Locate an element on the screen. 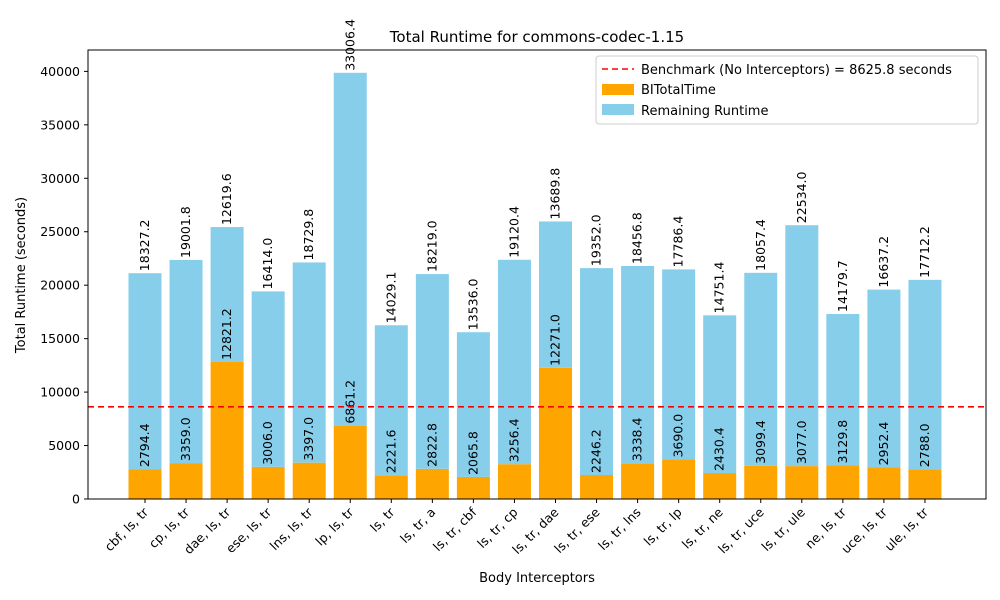 The width and height of the screenshot is (1000, 600). bar-label-bitotaltime: 2065.8 is located at coordinates (472, 453).